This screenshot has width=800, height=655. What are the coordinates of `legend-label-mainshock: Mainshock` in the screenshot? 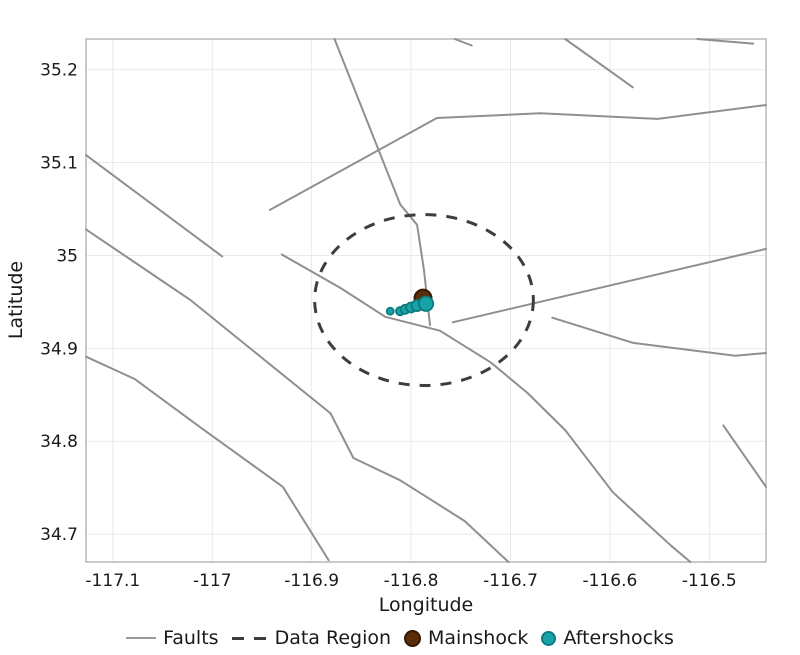 It's located at (478, 638).